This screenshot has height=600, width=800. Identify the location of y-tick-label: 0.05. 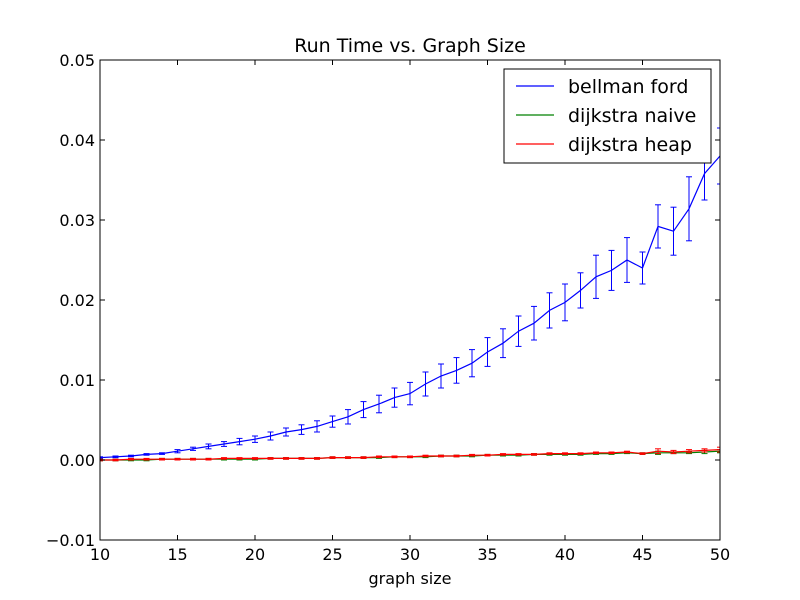
(77, 60).